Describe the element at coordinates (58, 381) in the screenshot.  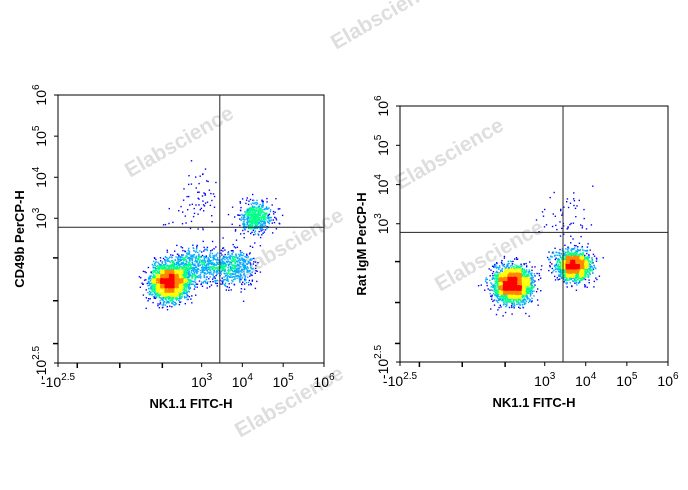
I see `x-tick-label: -102.5` at that location.